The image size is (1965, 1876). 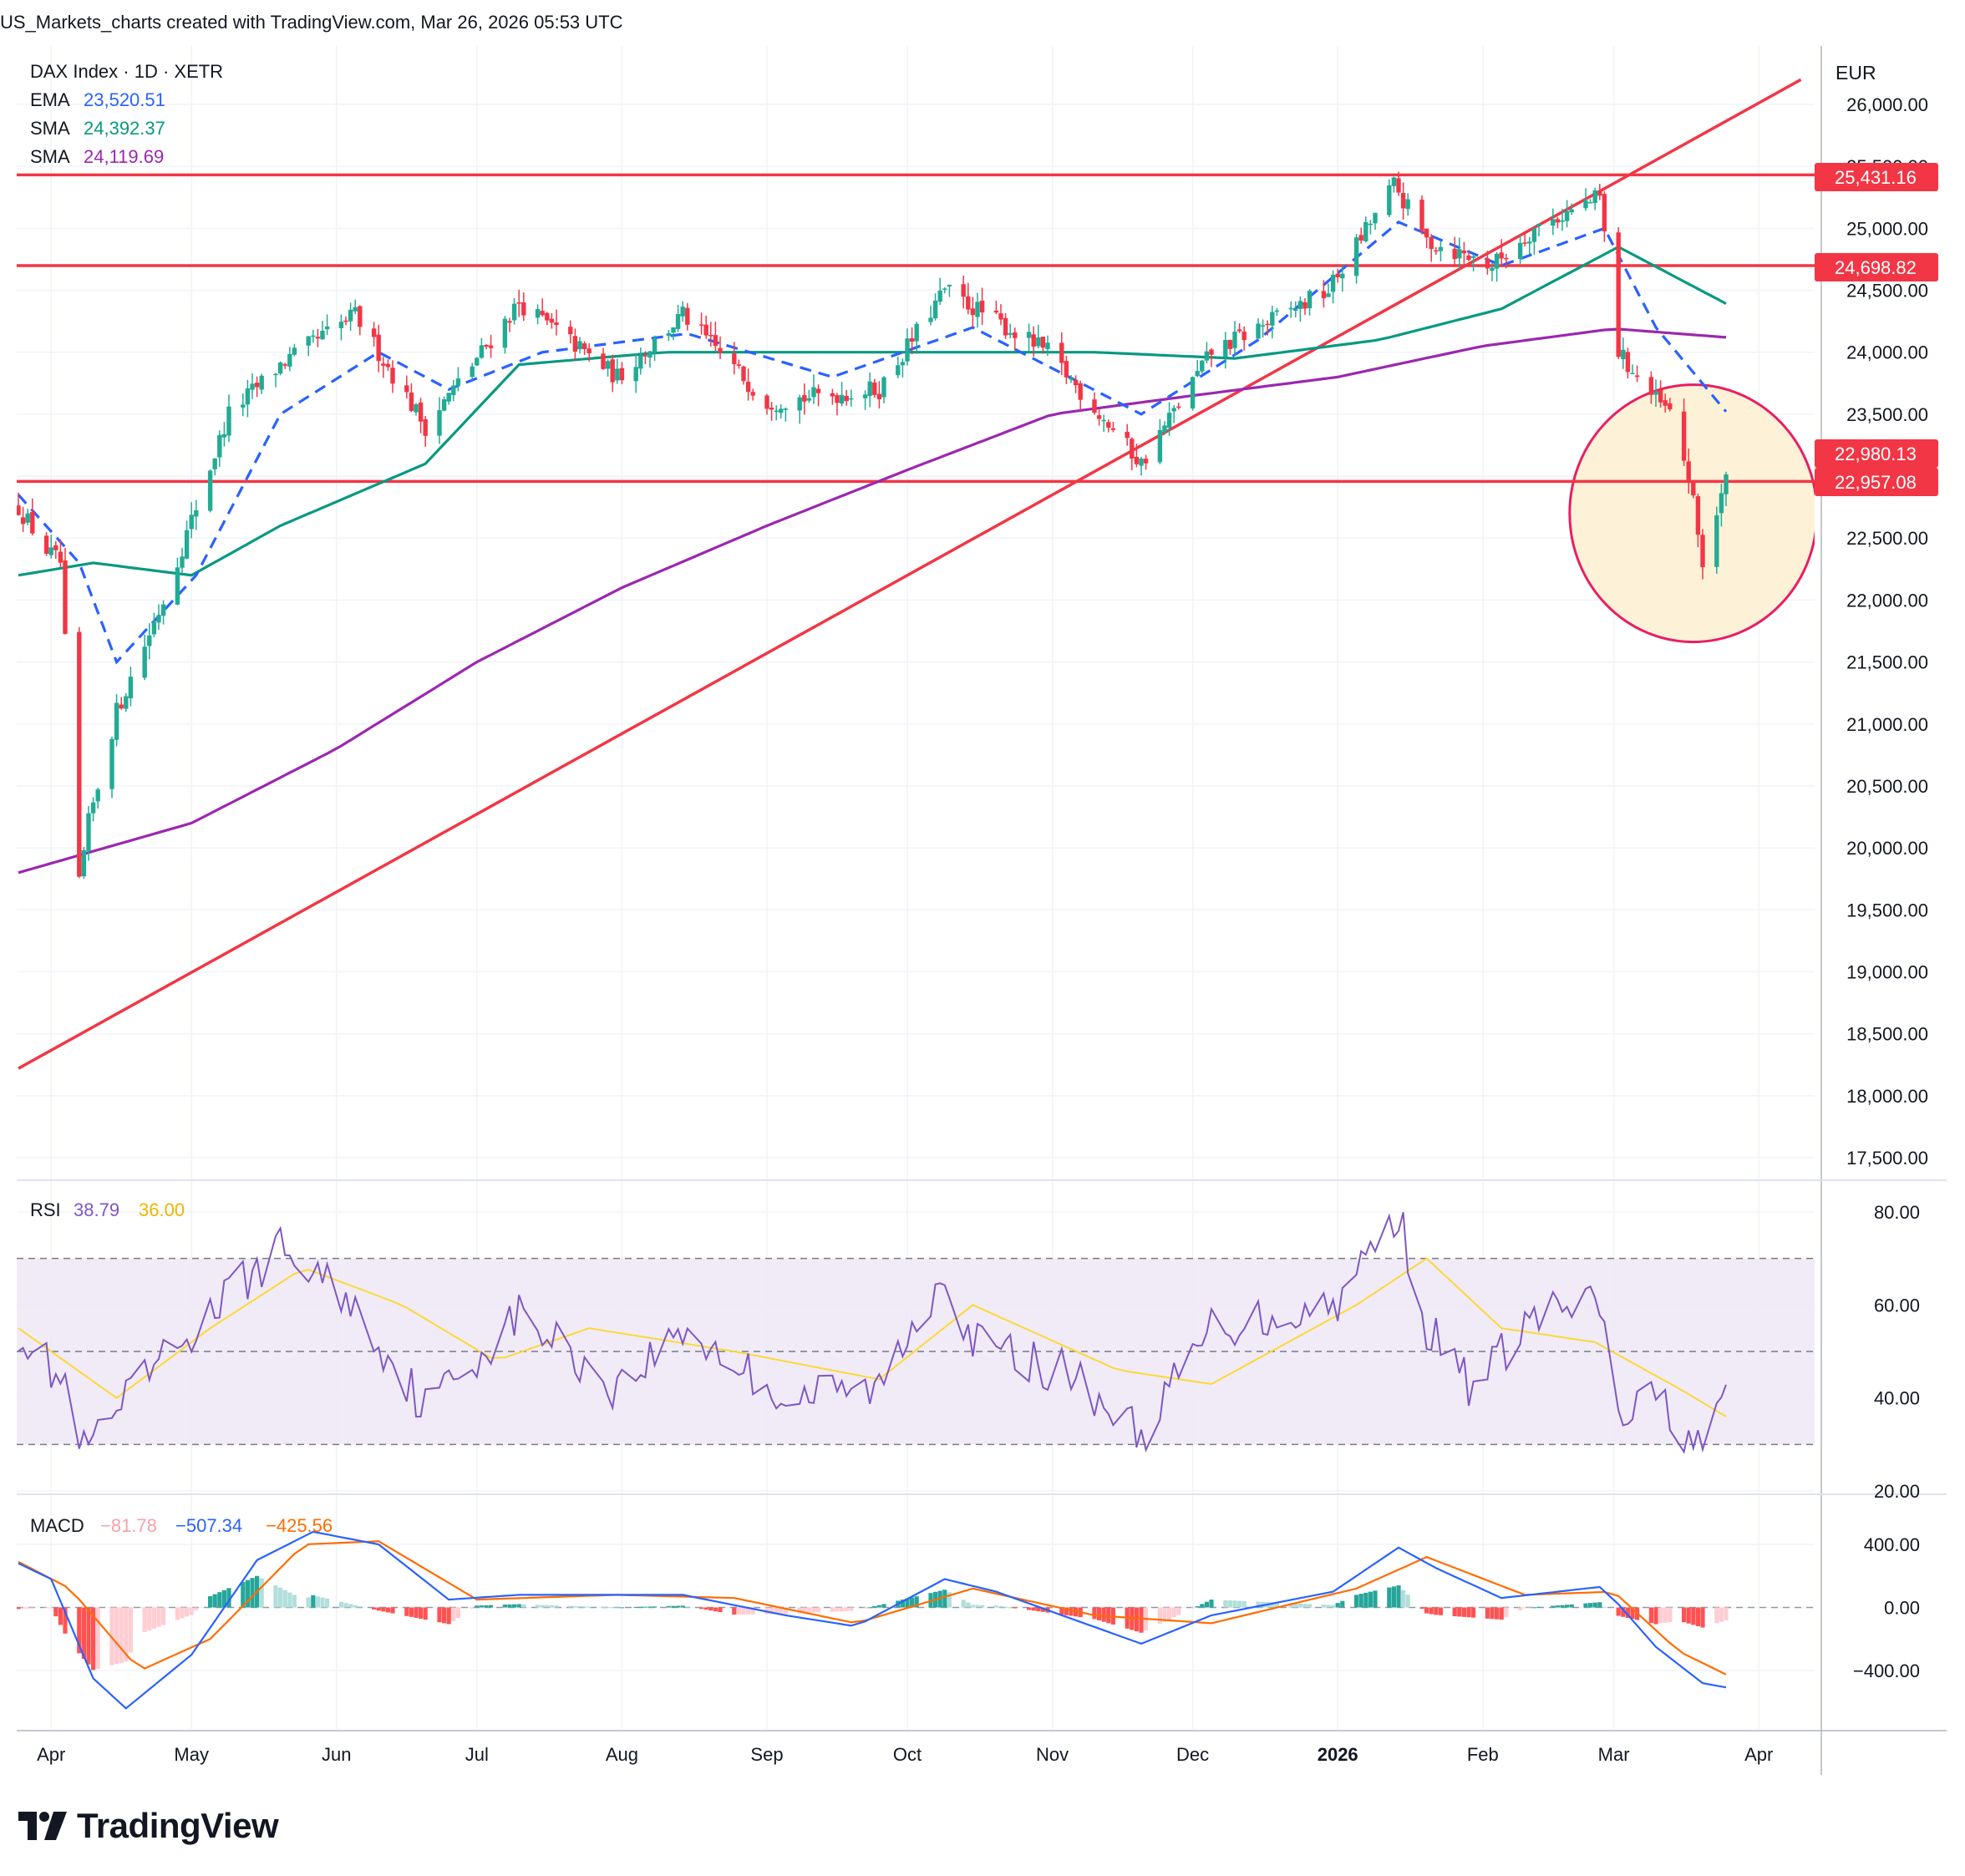 I want to click on highlight-circle, so click(x=1692, y=513).